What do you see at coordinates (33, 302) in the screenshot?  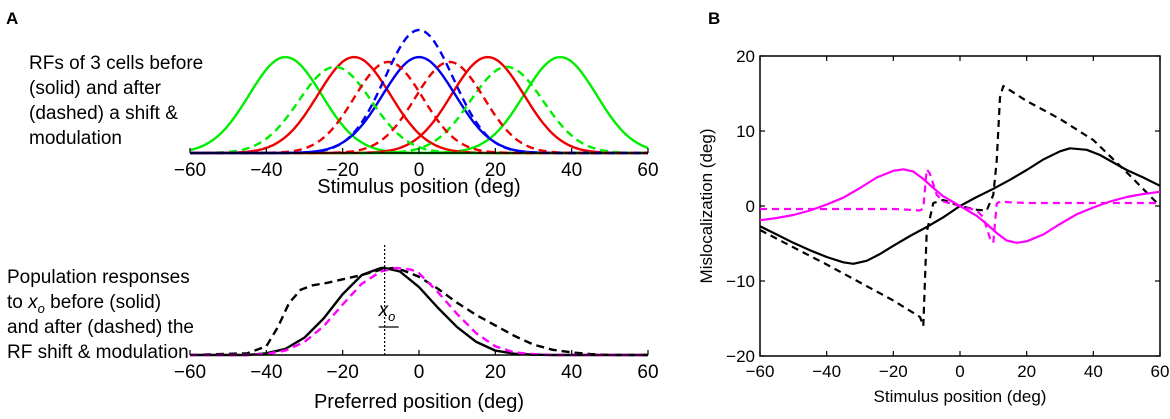 I see `a-bottom-annotation-var: x` at bounding box center [33, 302].